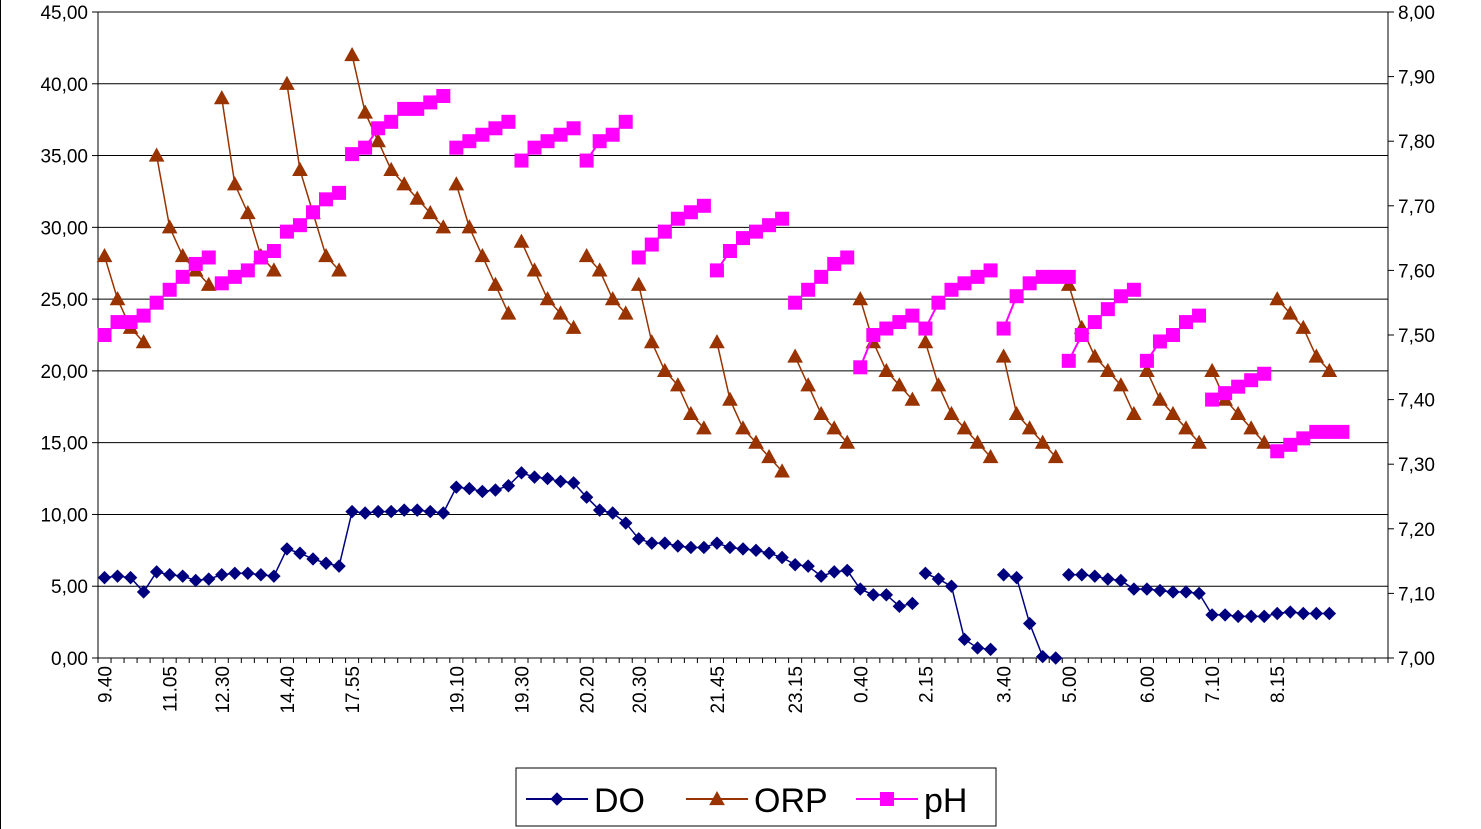 The width and height of the screenshot is (1481, 829). Describe the element at coordinates (1148, 684) in the screenshot. I see `x-tick-label: 6.00` at that location.